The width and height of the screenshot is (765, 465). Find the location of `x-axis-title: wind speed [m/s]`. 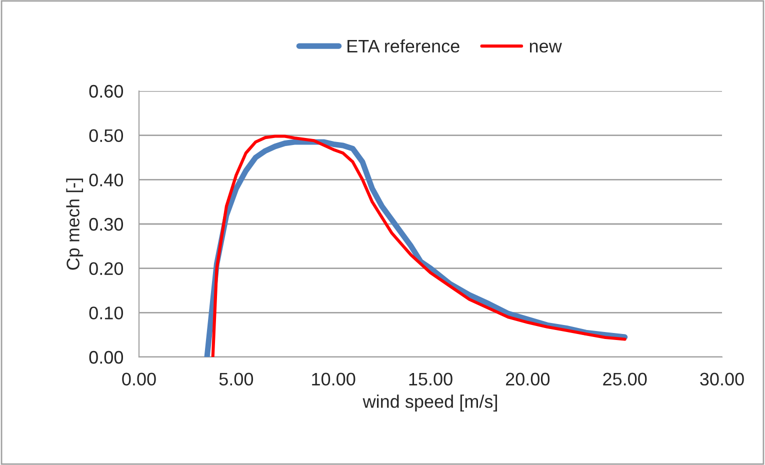

x-axis-title: wind speed [m/s] is located at coordinates (429, 403).